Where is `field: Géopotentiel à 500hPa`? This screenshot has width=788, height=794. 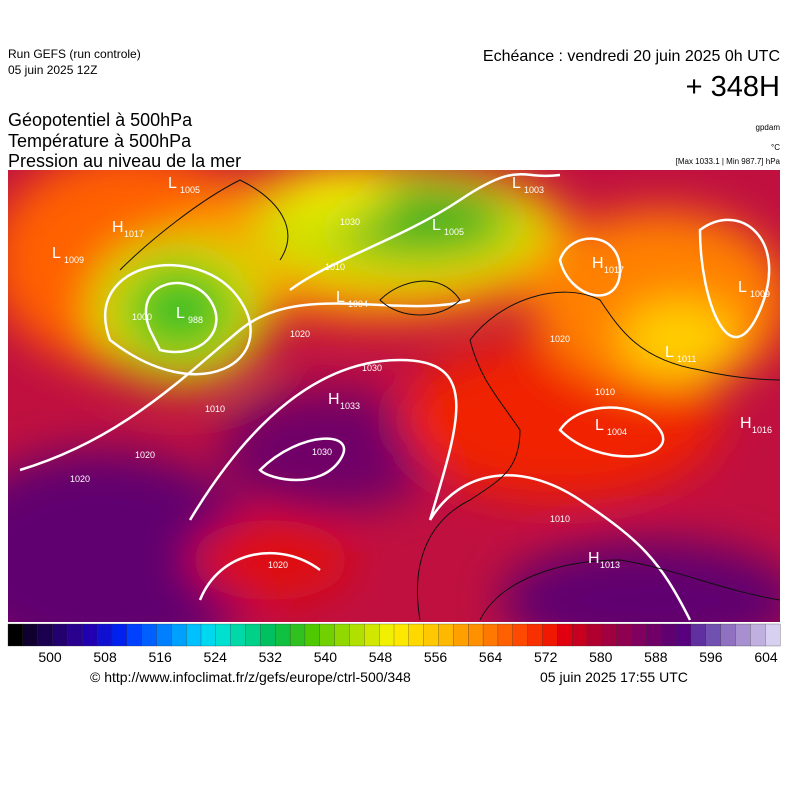
field: Géopotentiel à 500hPa is located at coordinates (100, 120).